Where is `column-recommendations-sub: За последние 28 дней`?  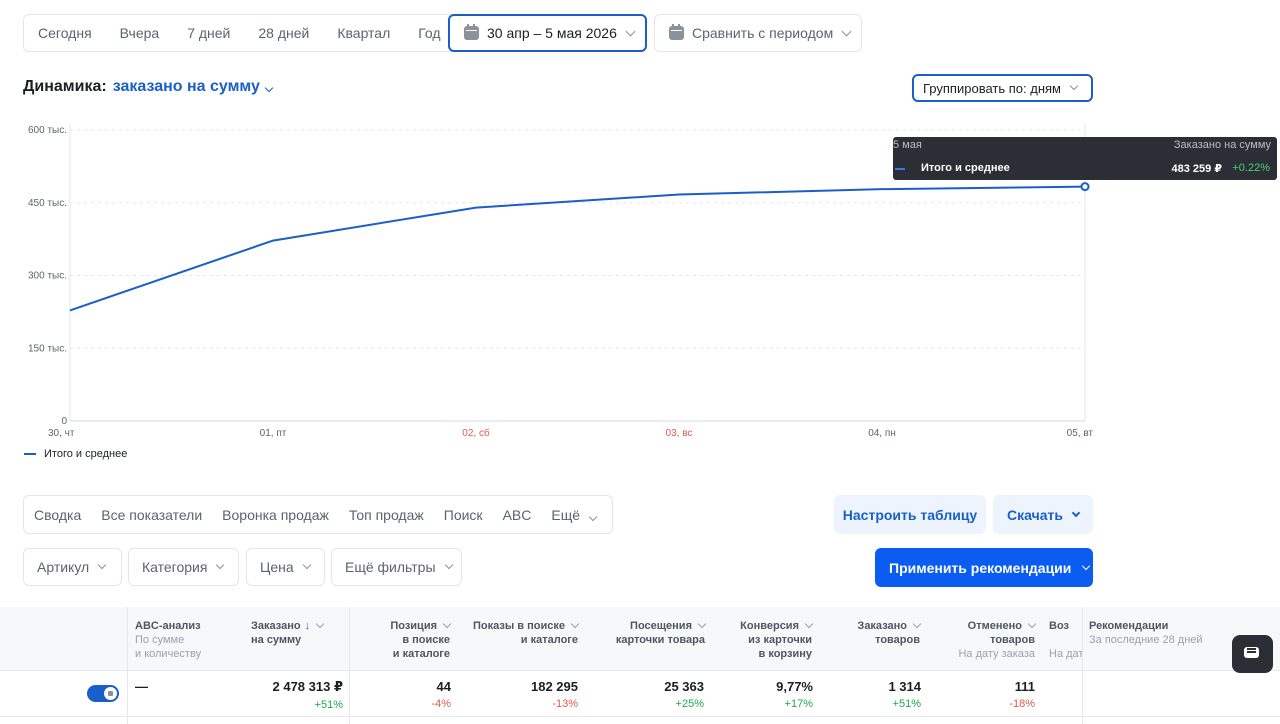 column-recommendations-sub: За последние 28 дней is located at coordinates (1146, 640).